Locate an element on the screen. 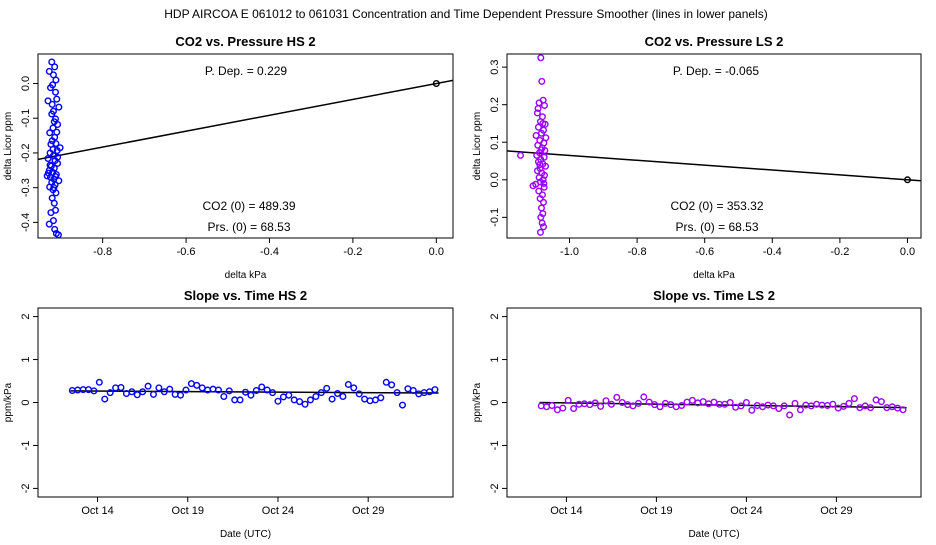 The height and width of the screenshot is (545, 936). y-tick-label: -0.4 is located at coordinates (26, 222).